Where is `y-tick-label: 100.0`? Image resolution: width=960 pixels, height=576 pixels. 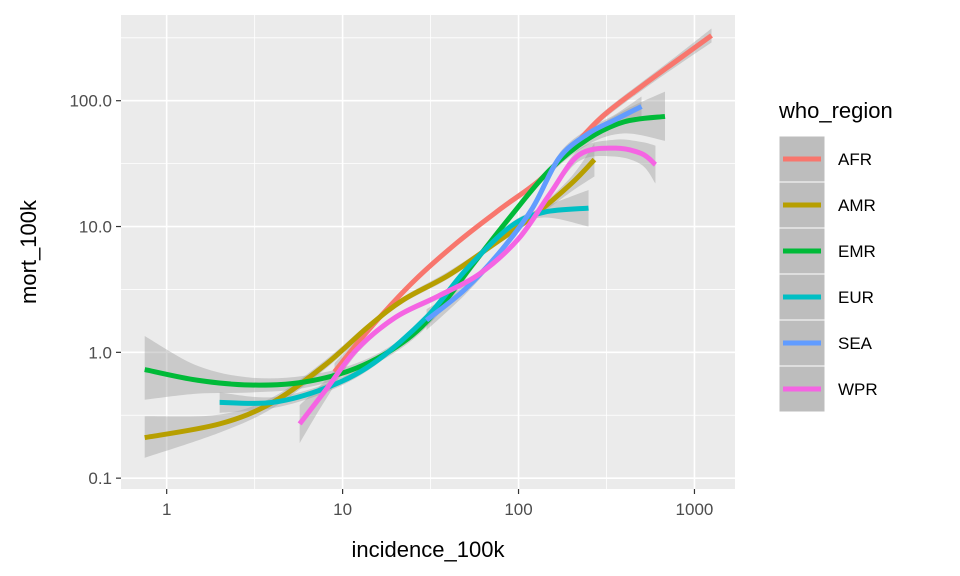
y-tick-label: 100.0 is located at coordinates (90, 101).